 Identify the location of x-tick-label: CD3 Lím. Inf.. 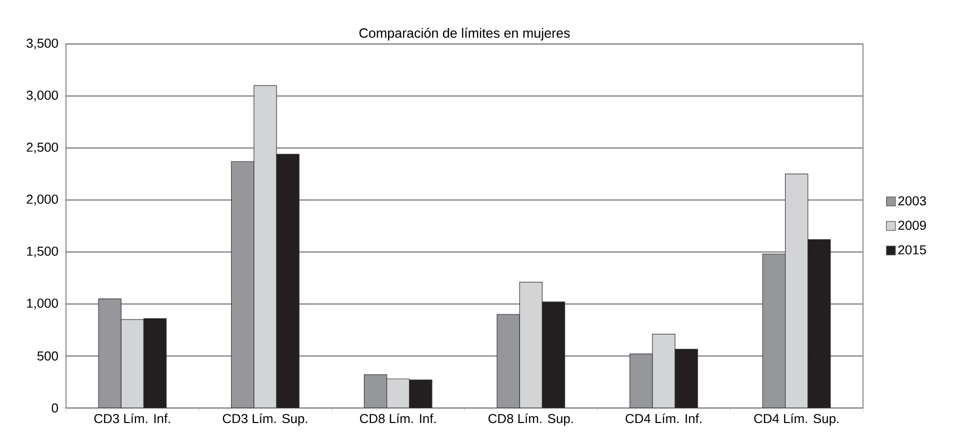
(132, 419).